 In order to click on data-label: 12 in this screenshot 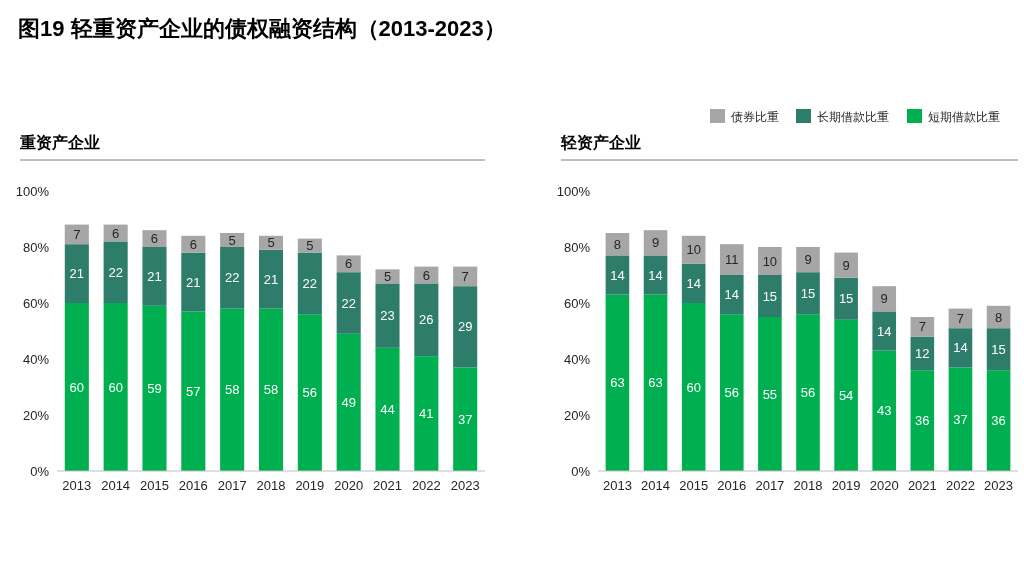, I will do `click(922, 353)`.